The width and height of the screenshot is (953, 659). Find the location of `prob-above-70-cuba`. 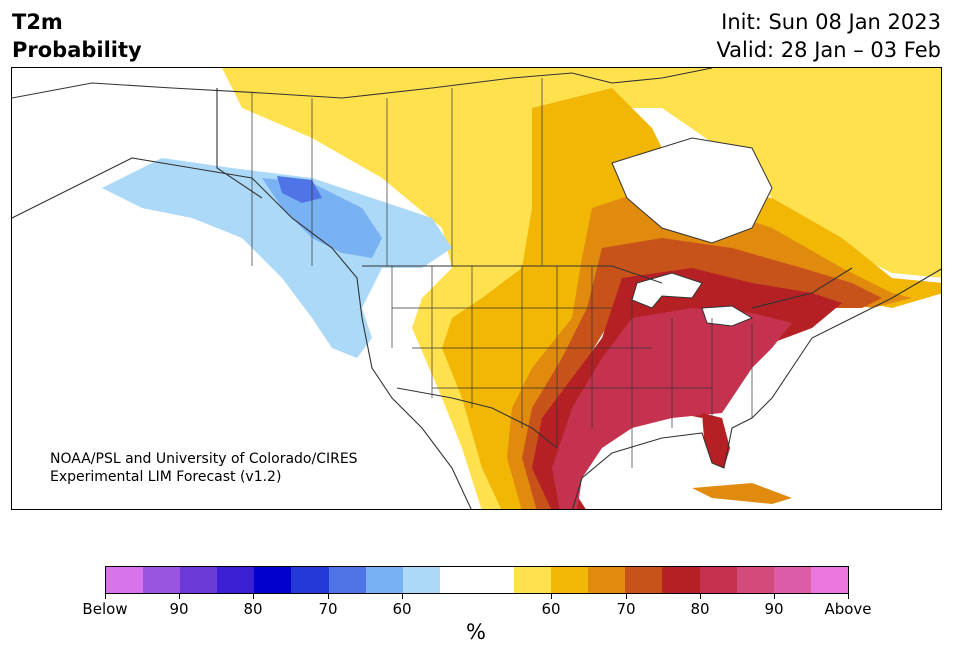

prob-above-70-cuba is located at coordinates (742, 493).